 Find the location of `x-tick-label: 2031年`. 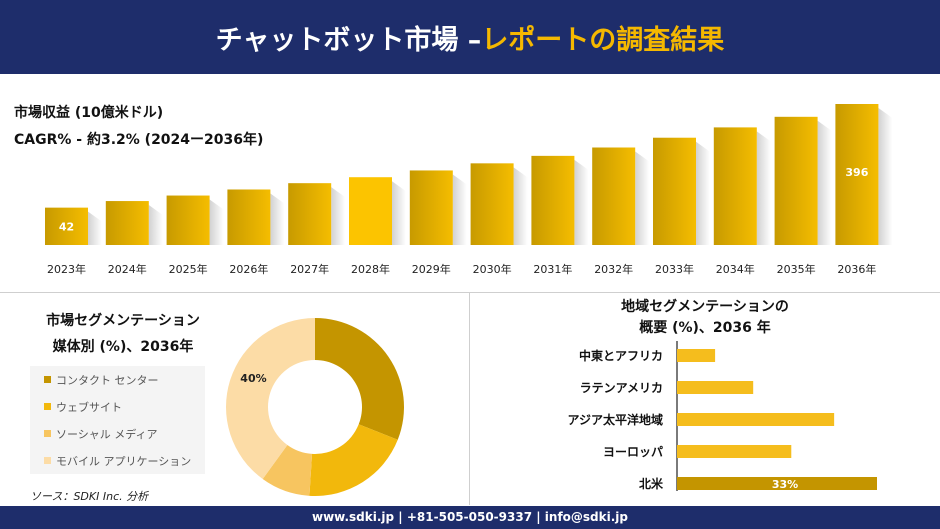

x-tick-label: 2031年 is located at coordinates (552, 269).